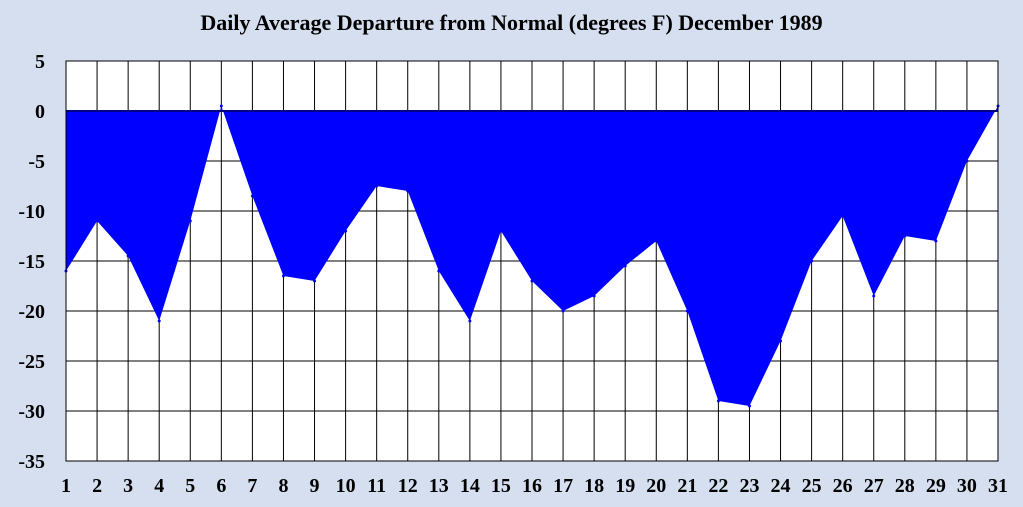 This screenshot has height=507, width=1023. What do you see at coordinates (843, 486) in the screenshot?
I see `x-tick-label: 26` at bounding box center [843, 486].